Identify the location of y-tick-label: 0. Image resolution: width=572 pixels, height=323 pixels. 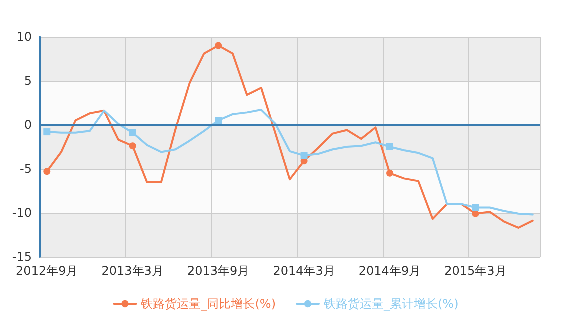
(28, 125).